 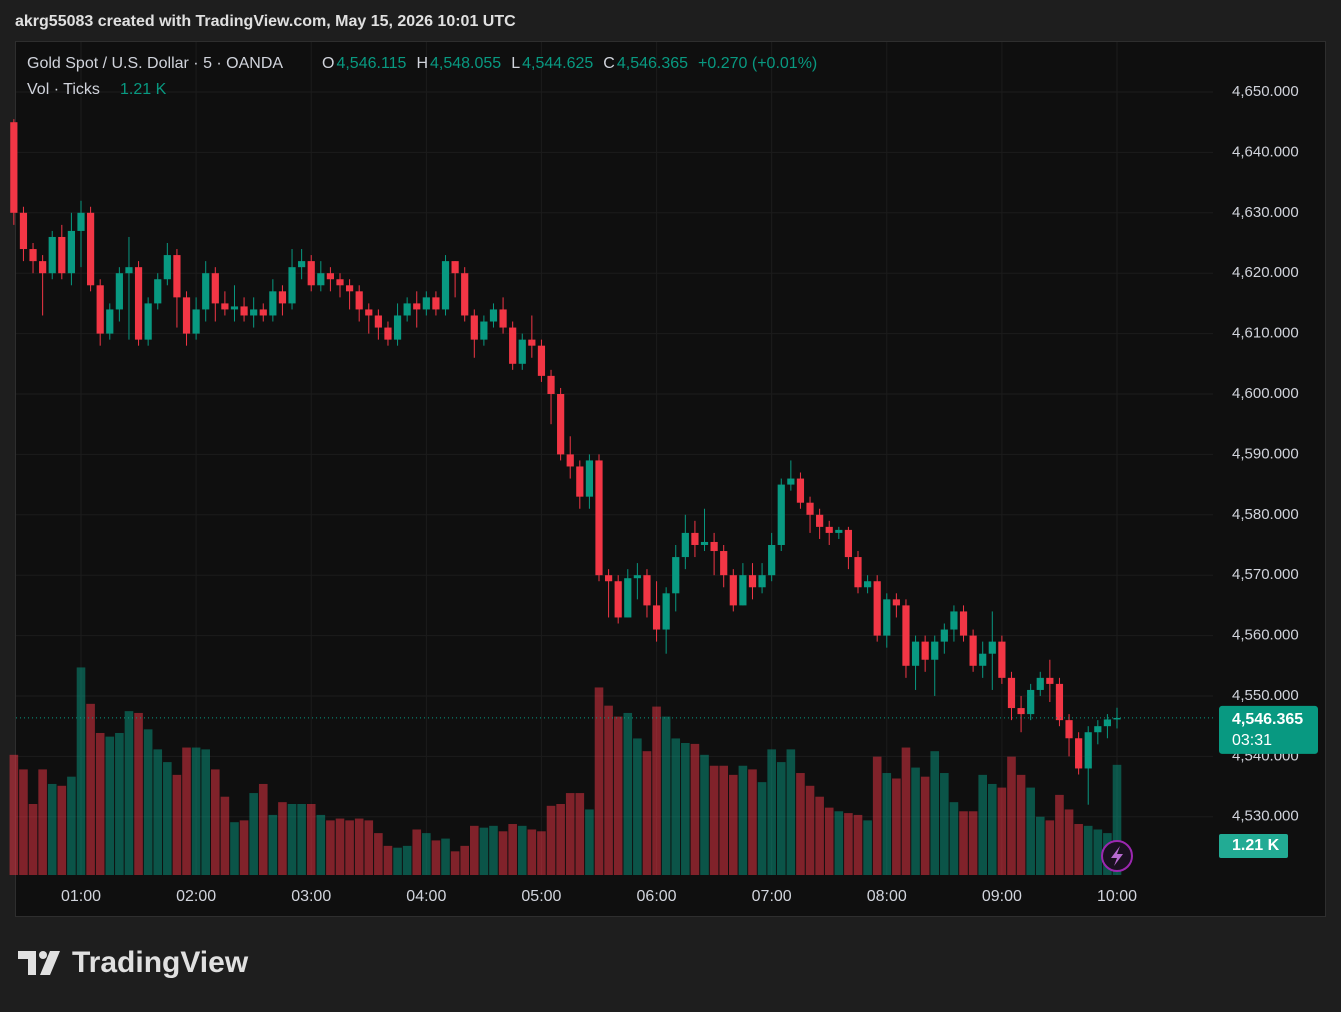 I want to click on brand-name: TradingView, so click(x=160, y=962).